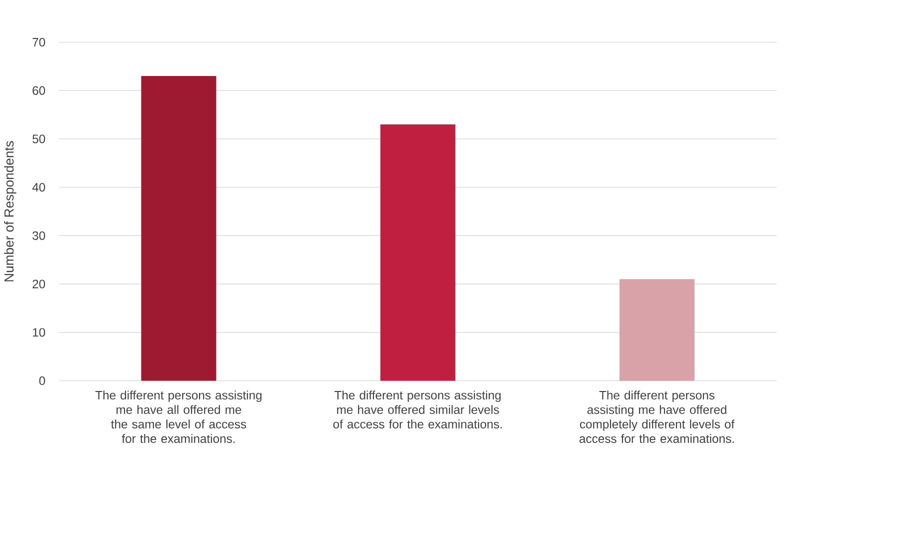  What do you see at coordinates (39, 42) in the screenshot?
I see `y-tick-label: 70` at bounding box center [39, 42].